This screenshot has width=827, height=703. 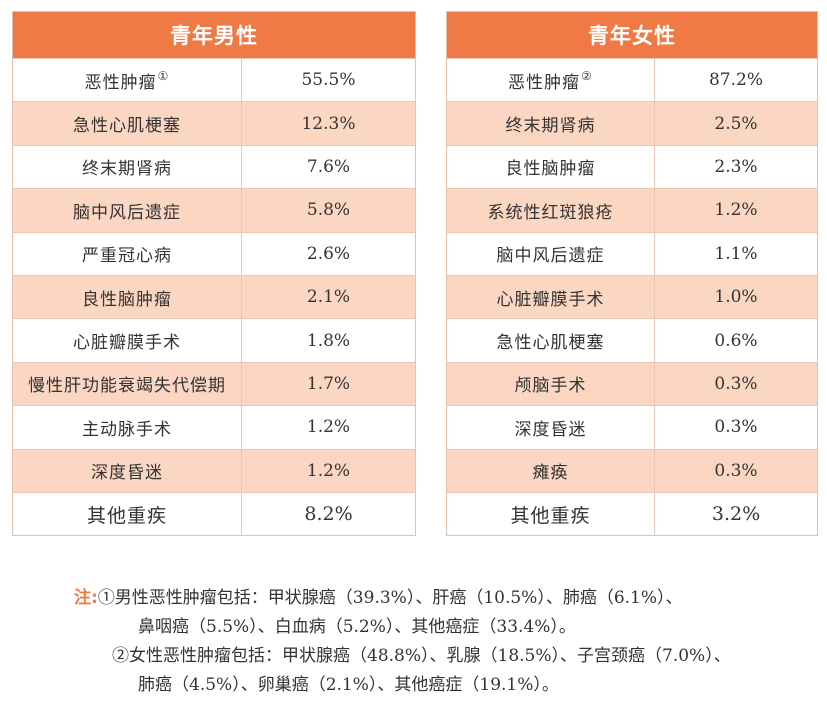 I want to click on table-row: 终末期肾病 7.6%, so click(x=214, y=166).